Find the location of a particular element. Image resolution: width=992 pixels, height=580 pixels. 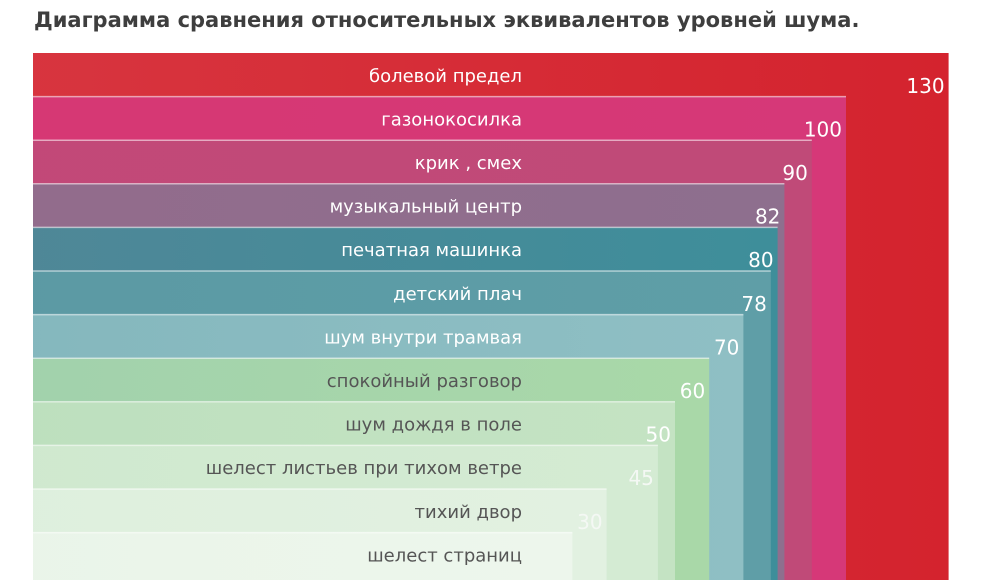

value-label: 70 is located at coordinates (726, 347).